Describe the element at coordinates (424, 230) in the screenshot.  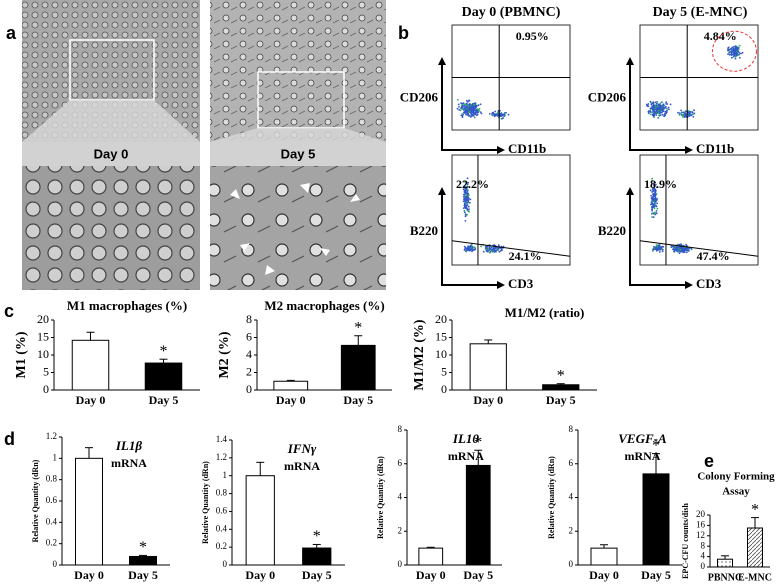
I see `y-axis-label: B220` at that location.